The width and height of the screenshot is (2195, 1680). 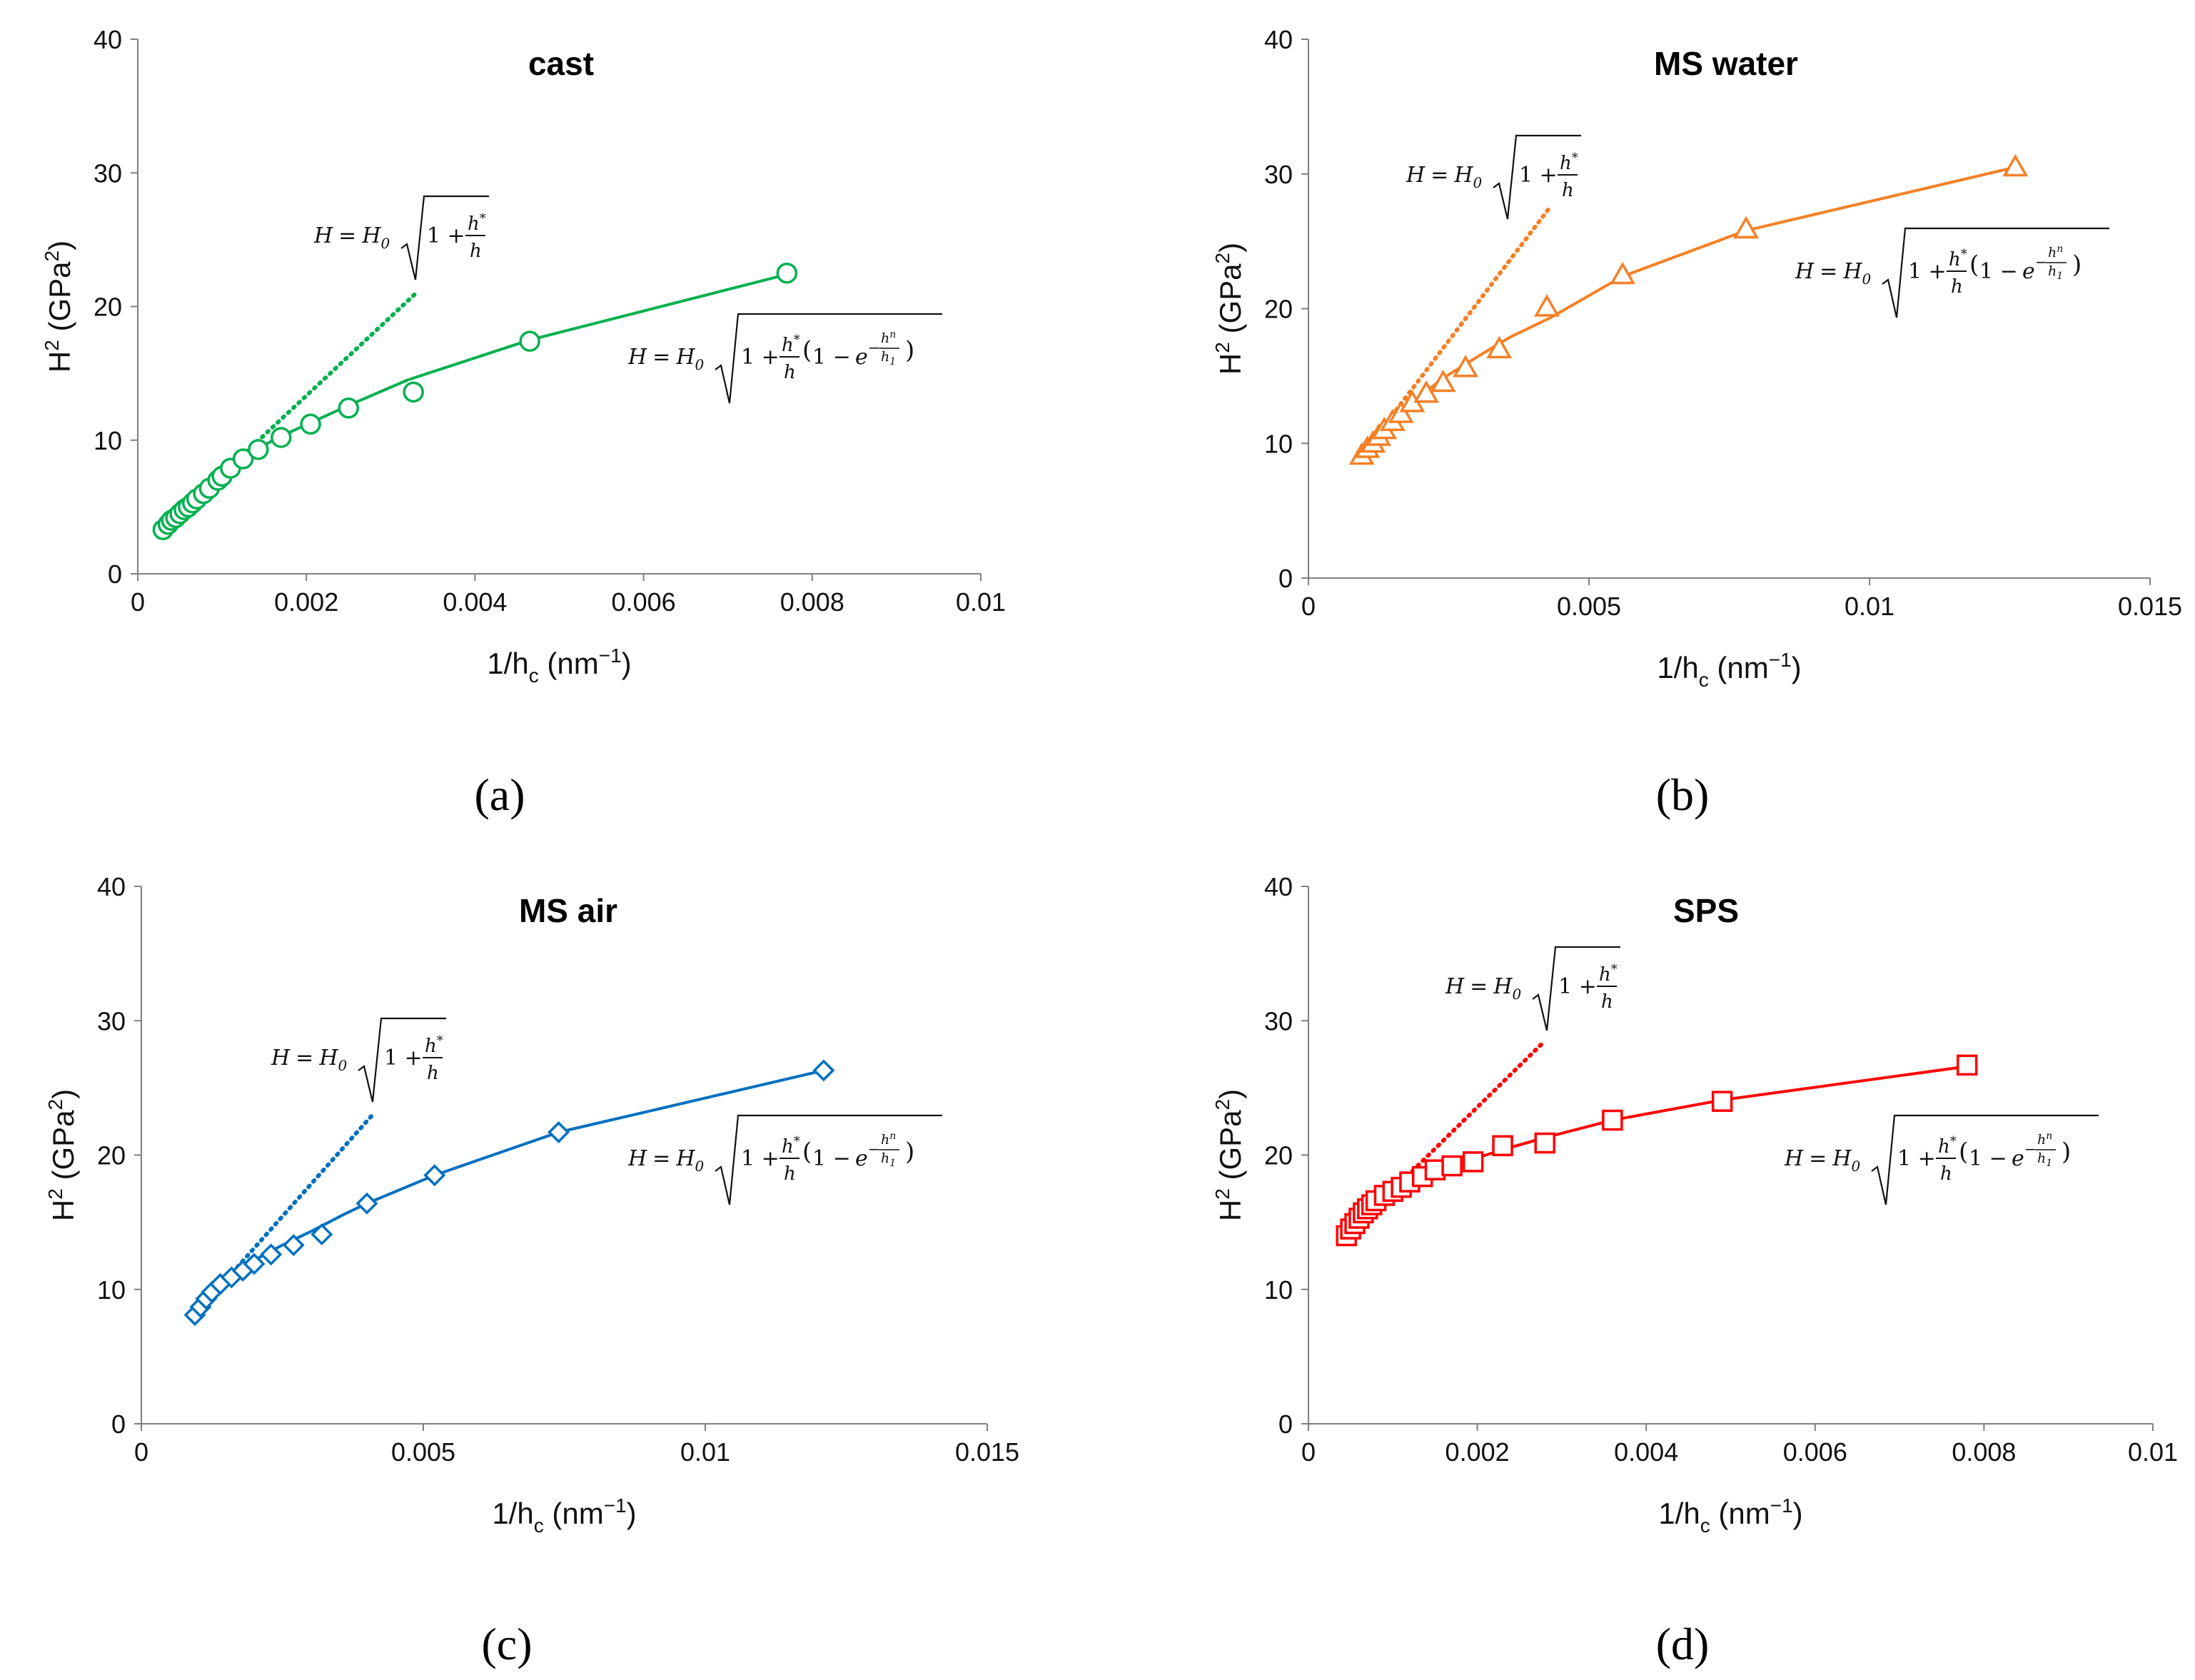 I want to click on chart-title: MS air, so click(x=568, y=910).